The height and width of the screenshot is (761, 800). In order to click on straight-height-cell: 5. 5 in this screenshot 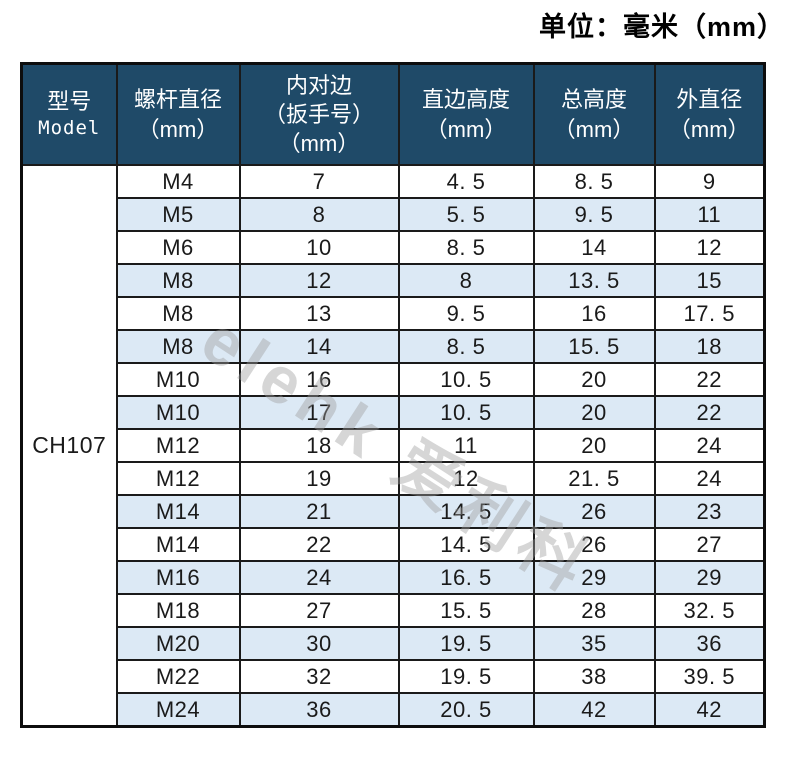, I will do `click(466, 214)`.